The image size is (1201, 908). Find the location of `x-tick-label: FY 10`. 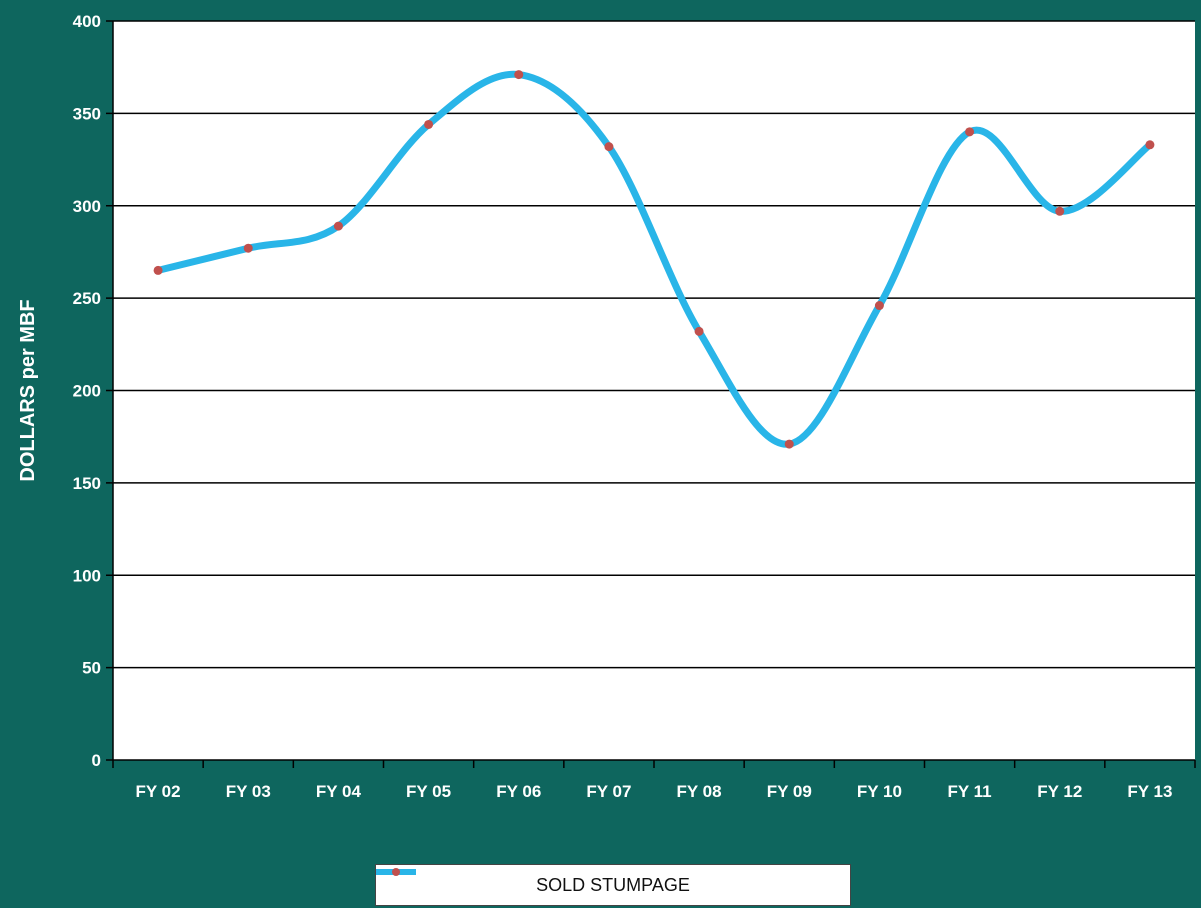

x-tick-label: FY 10 is located at coordinates (879, 791).